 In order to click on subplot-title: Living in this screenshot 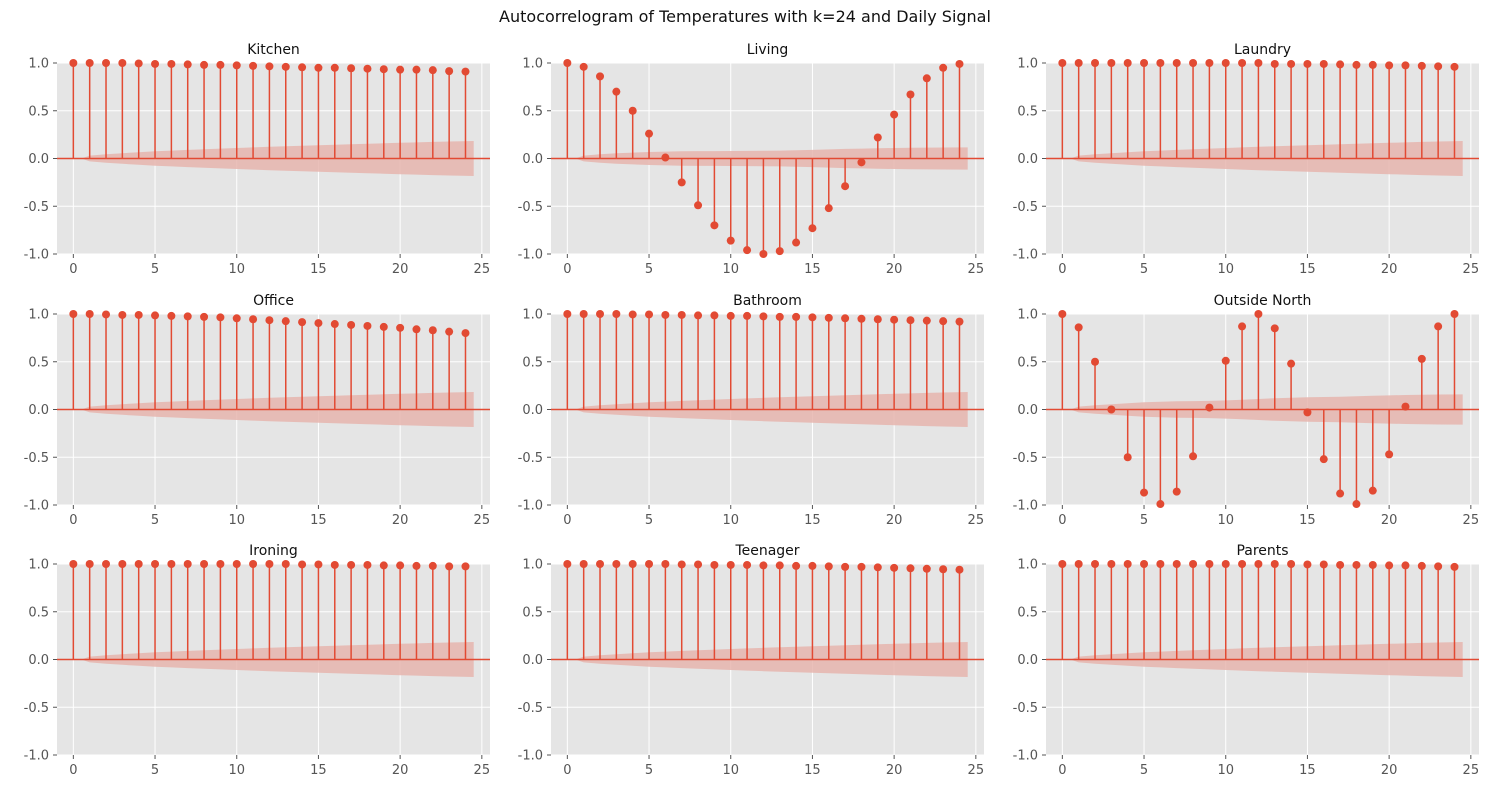, I will do `click(768, 50)`.